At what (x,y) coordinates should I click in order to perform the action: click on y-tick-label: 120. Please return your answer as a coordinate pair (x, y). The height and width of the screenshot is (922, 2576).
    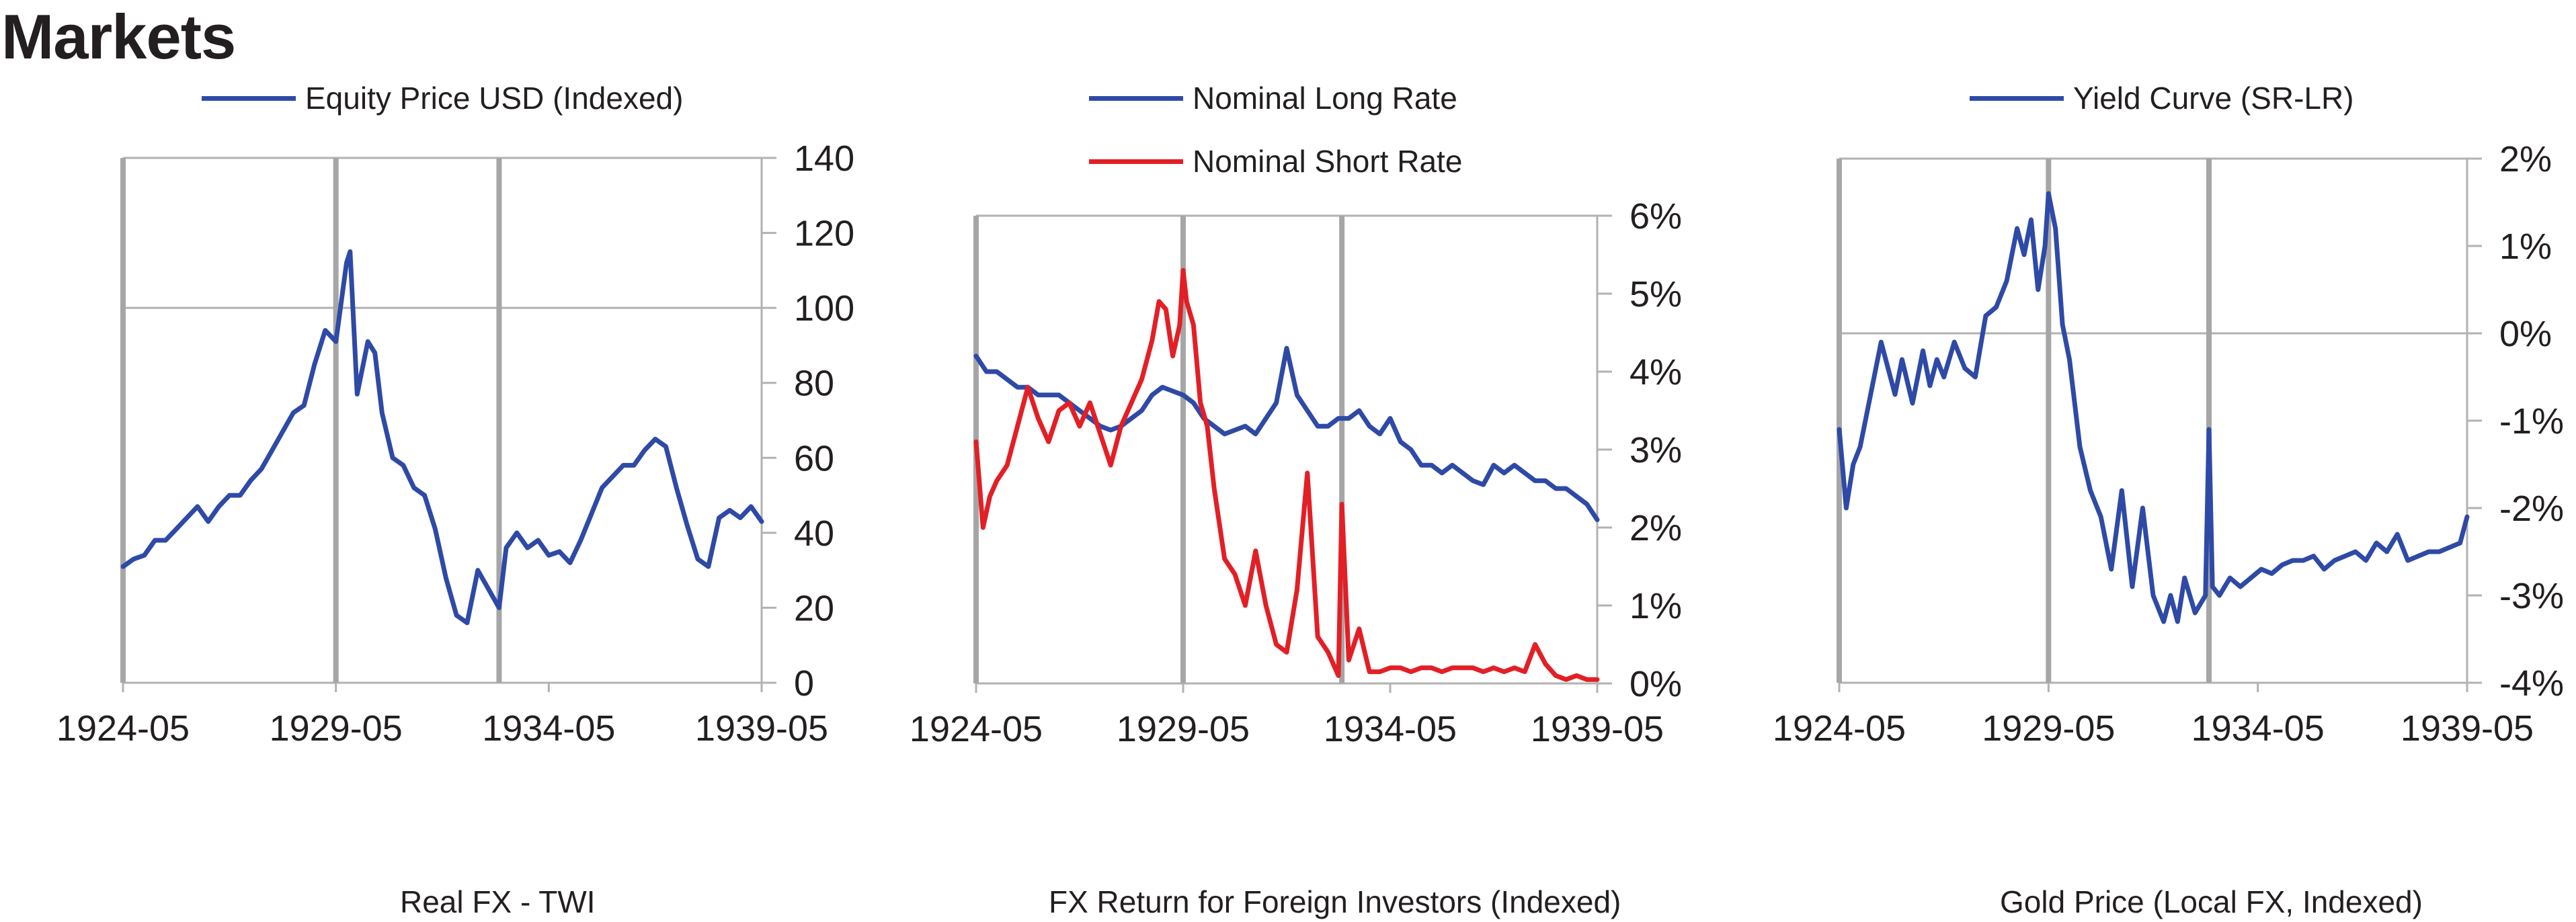
    Looking at the image, I should click on (824, 234).